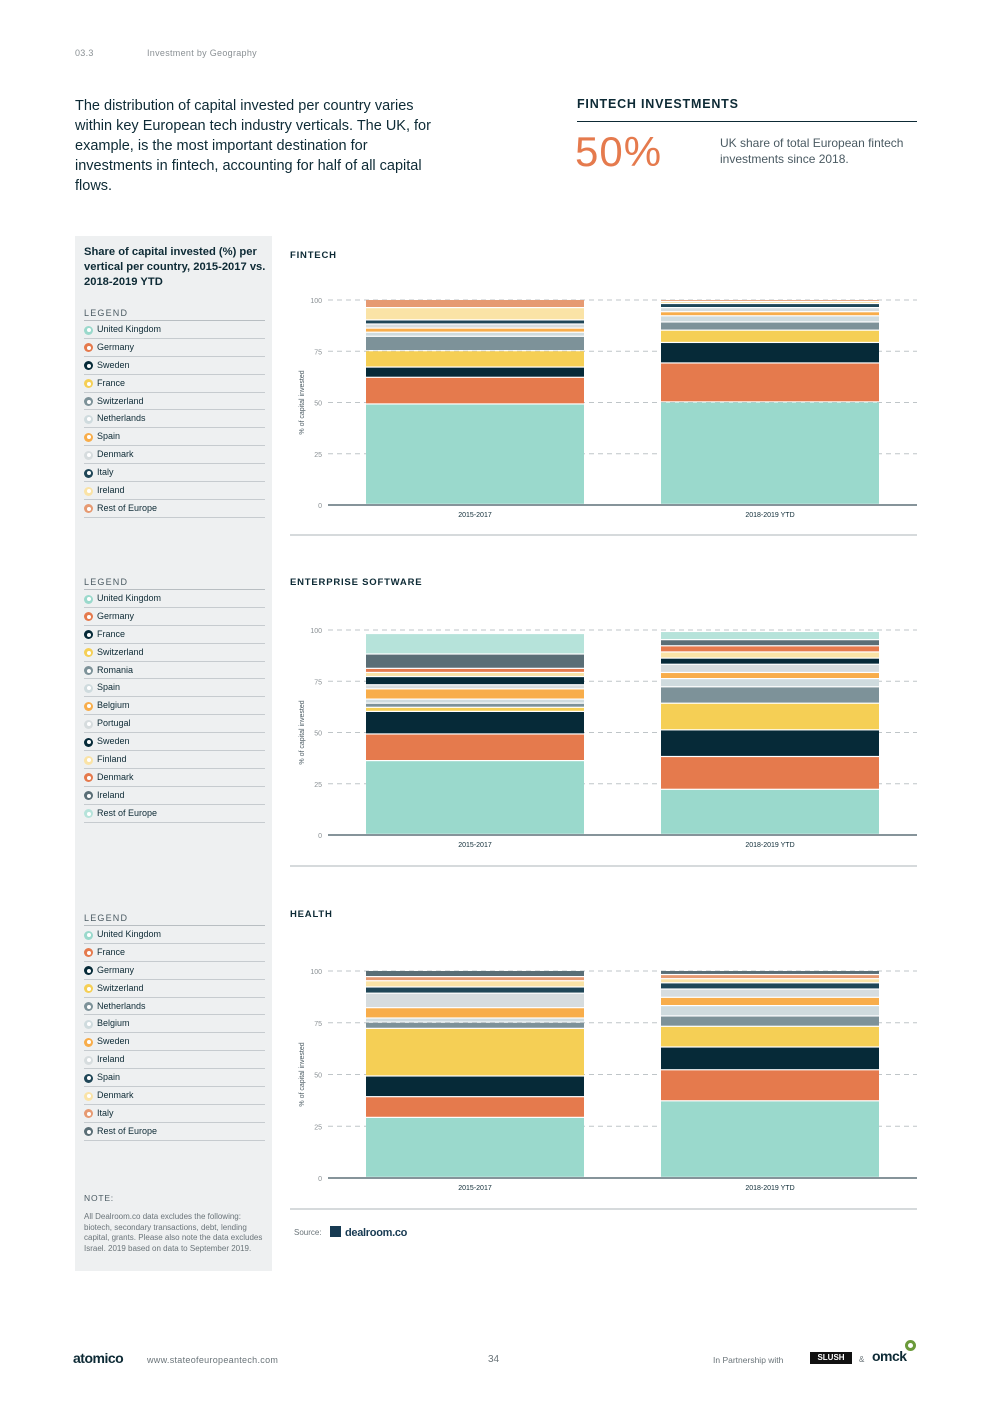 This screenshot has width=992, height=1403. I want to click on legend-item: Ireland, so click(174, 491).